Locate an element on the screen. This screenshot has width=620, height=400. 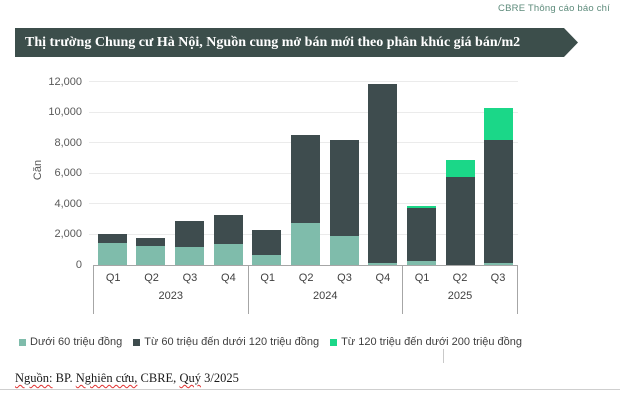
legend-item: Từ 60 triệu đến dưới 120 triệu đồng is located at coordinates (226, 342).